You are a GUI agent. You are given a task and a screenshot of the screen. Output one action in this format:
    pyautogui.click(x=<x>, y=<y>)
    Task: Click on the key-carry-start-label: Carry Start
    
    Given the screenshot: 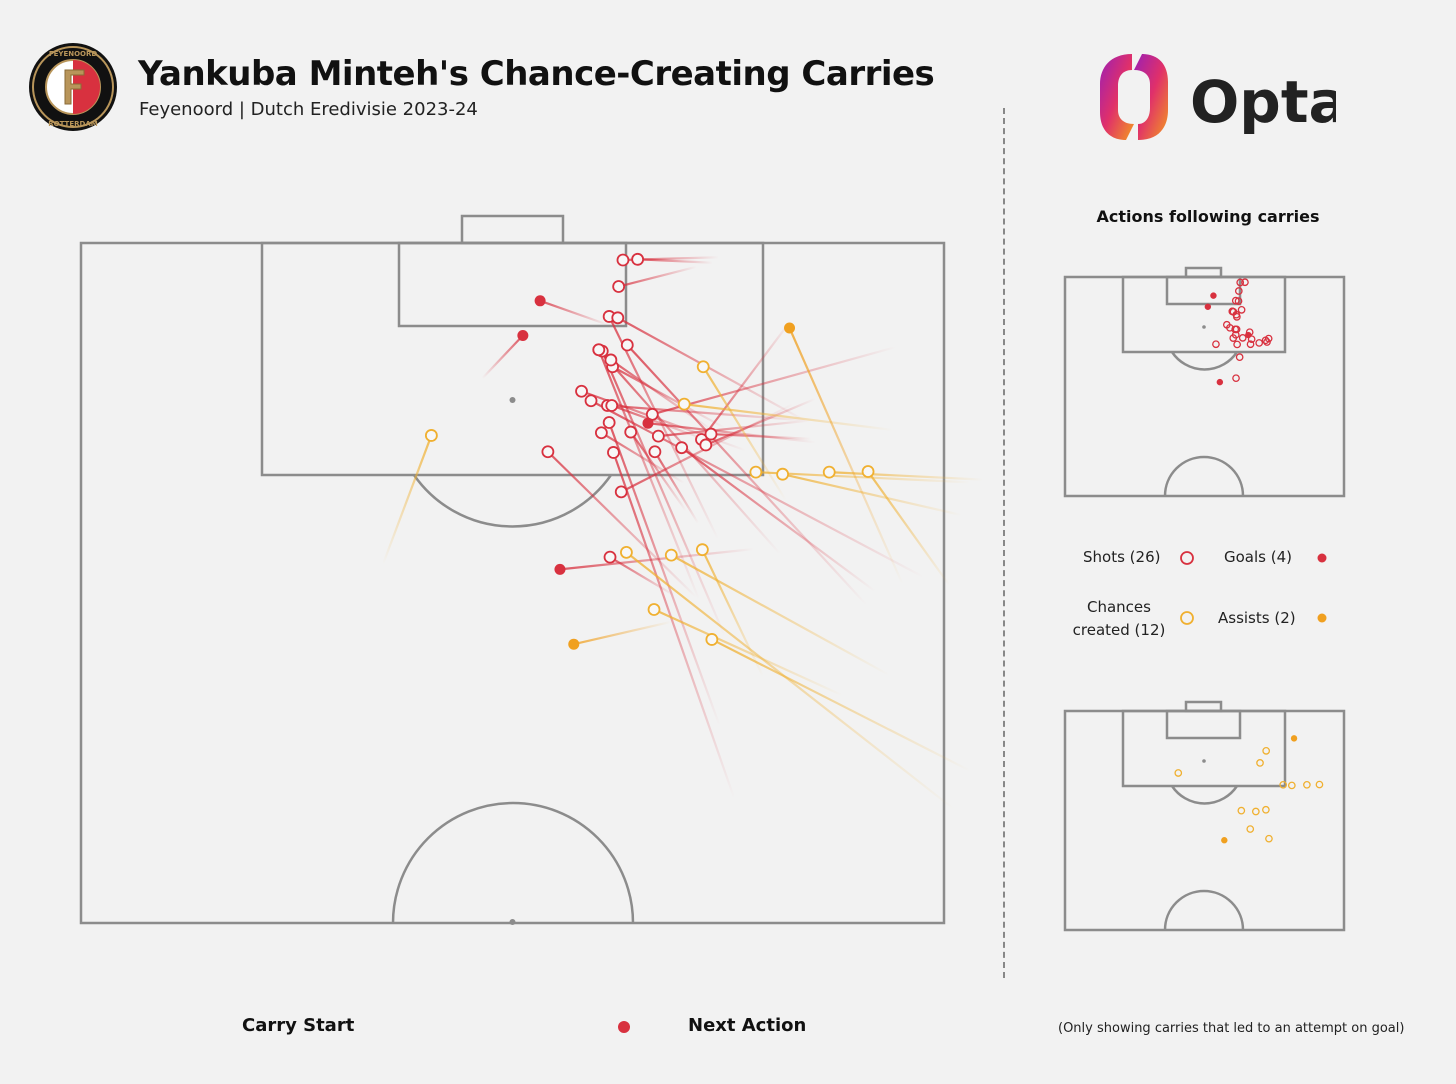 What is the action you would take?
    pyautogui.click(x=298, y=1025)
    